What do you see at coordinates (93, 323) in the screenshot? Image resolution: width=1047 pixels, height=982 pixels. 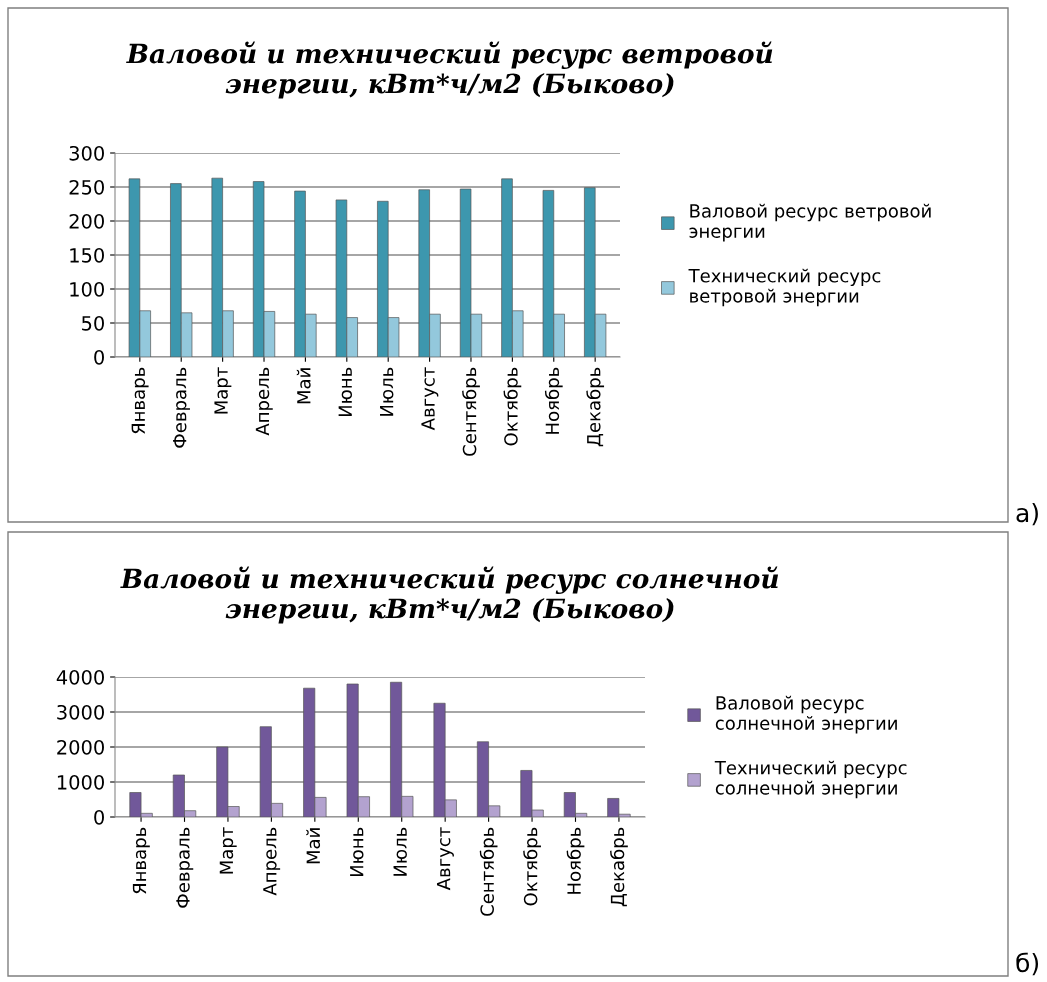 I see `y-tick-label: 50` at bounding box center [93, 323].